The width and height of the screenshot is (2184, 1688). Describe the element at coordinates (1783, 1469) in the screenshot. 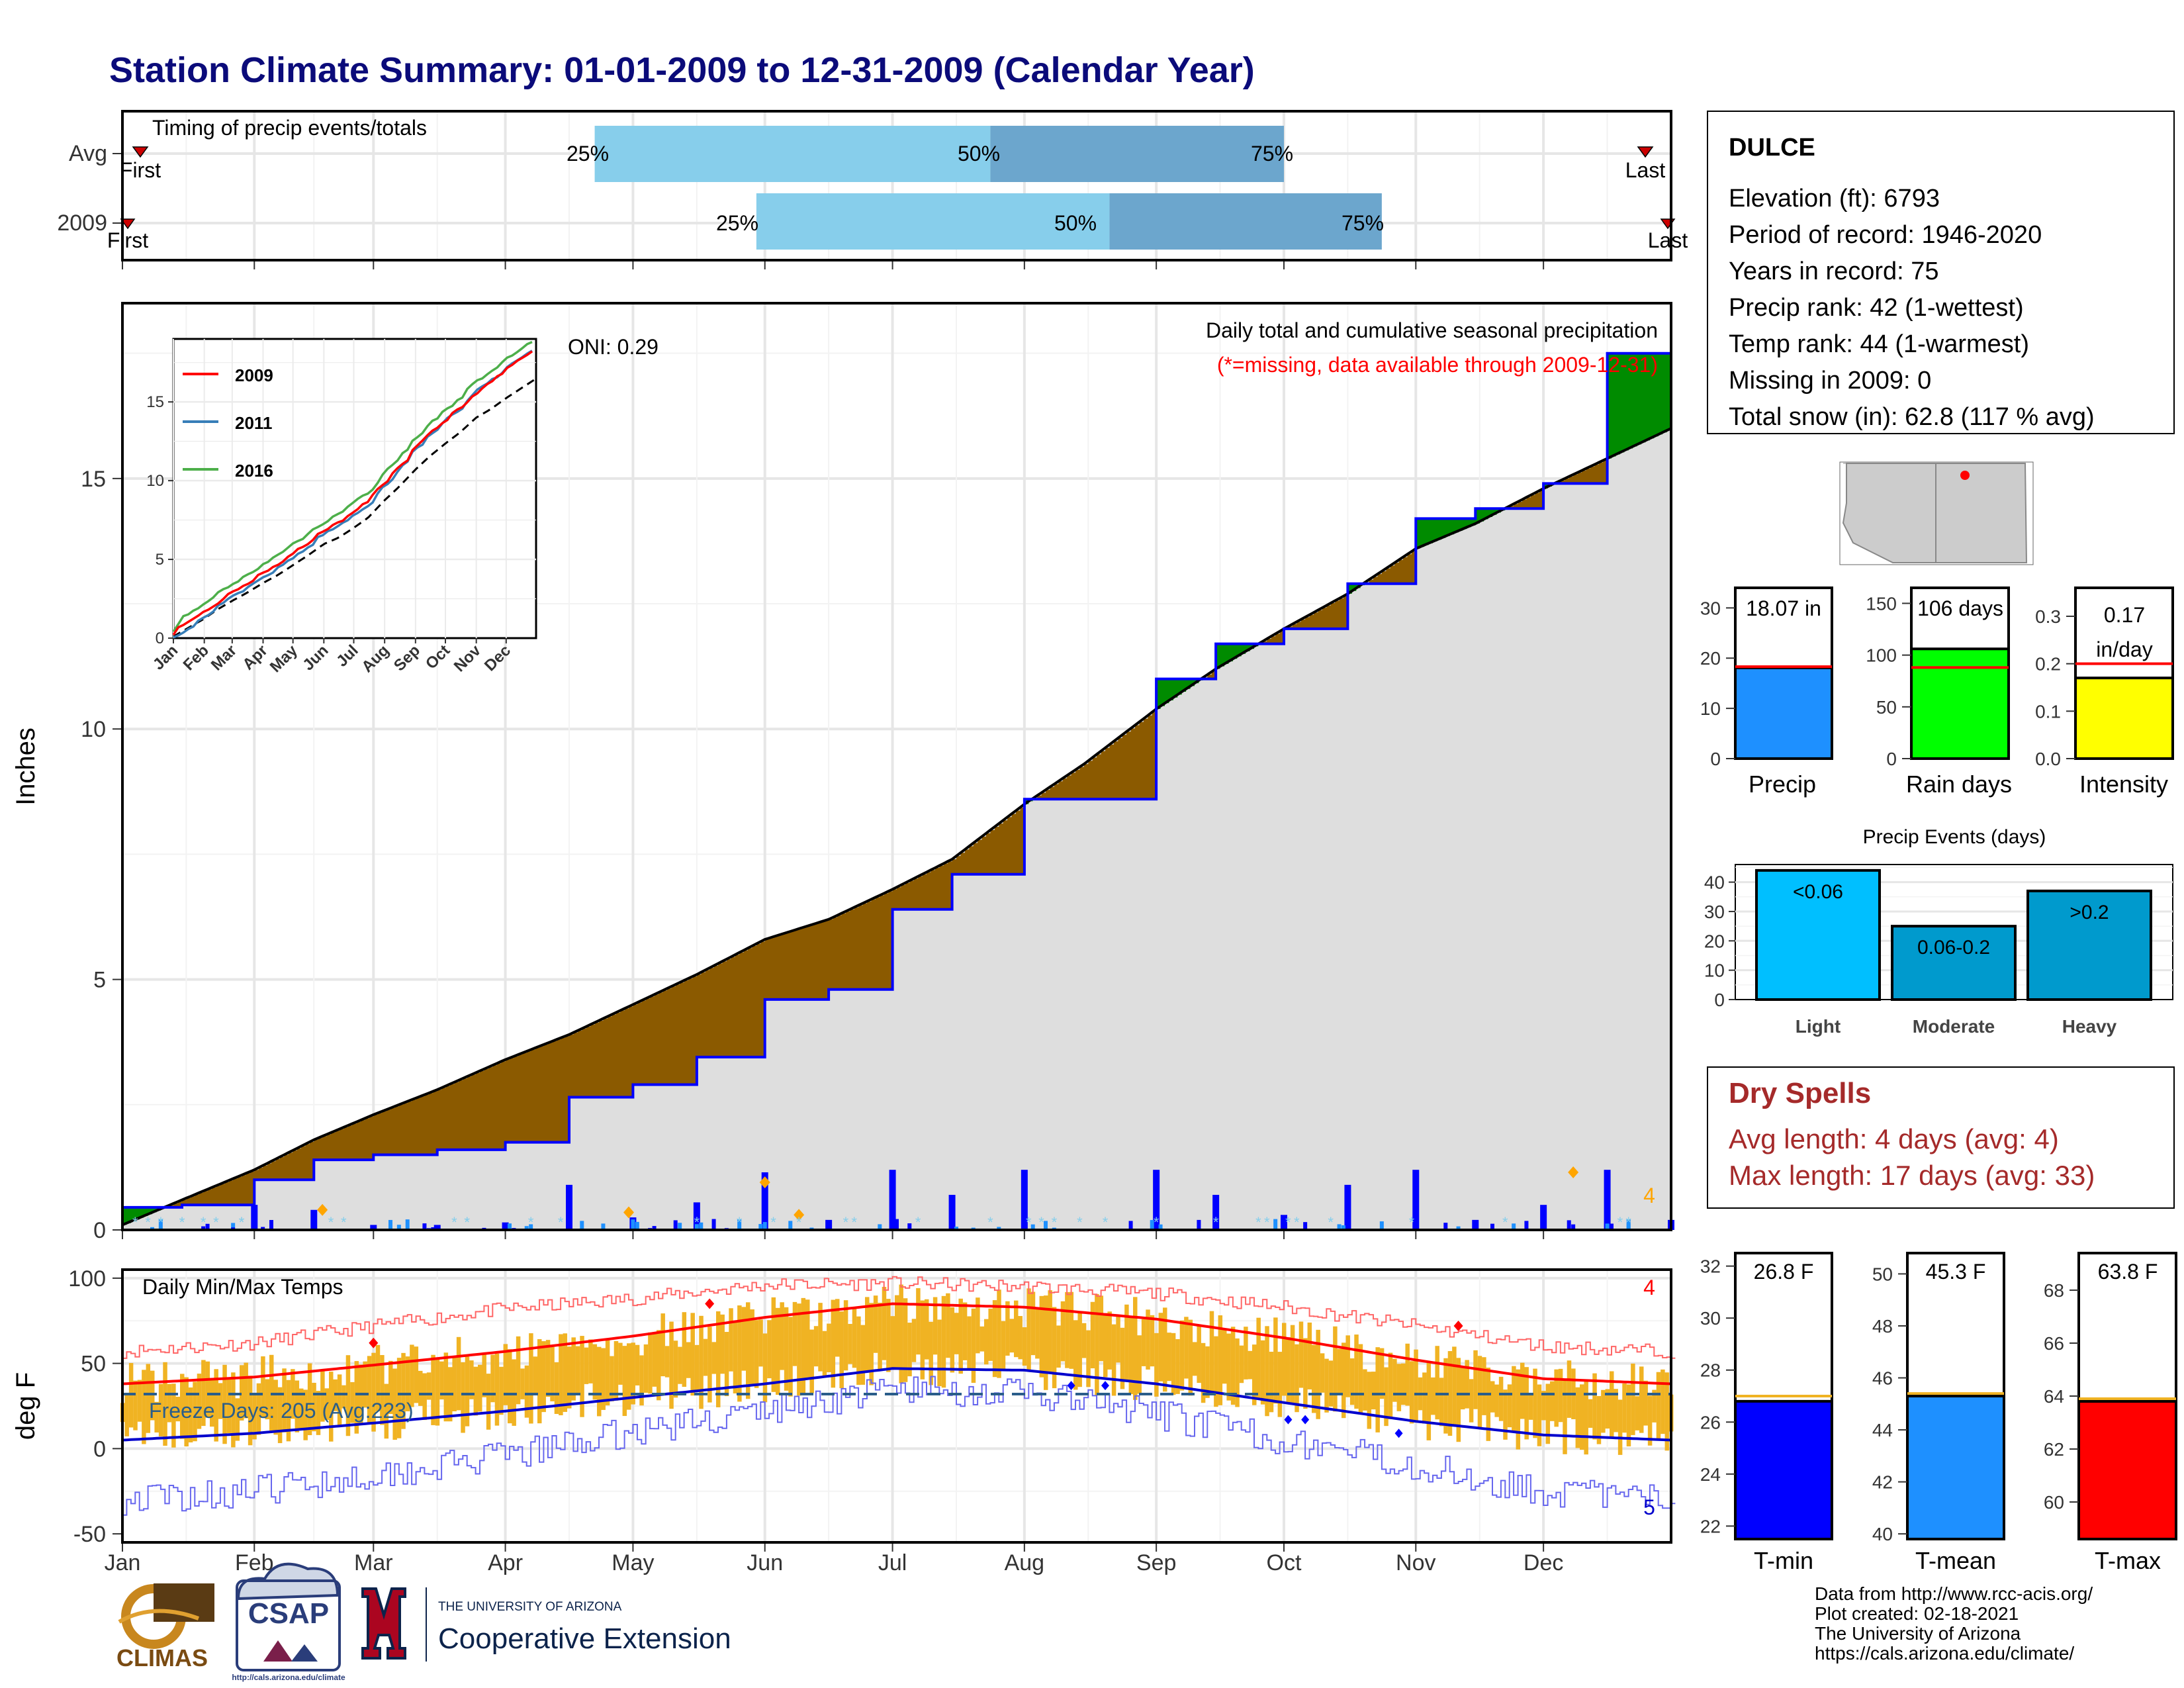

I see `temp-summary-bar` at that location.